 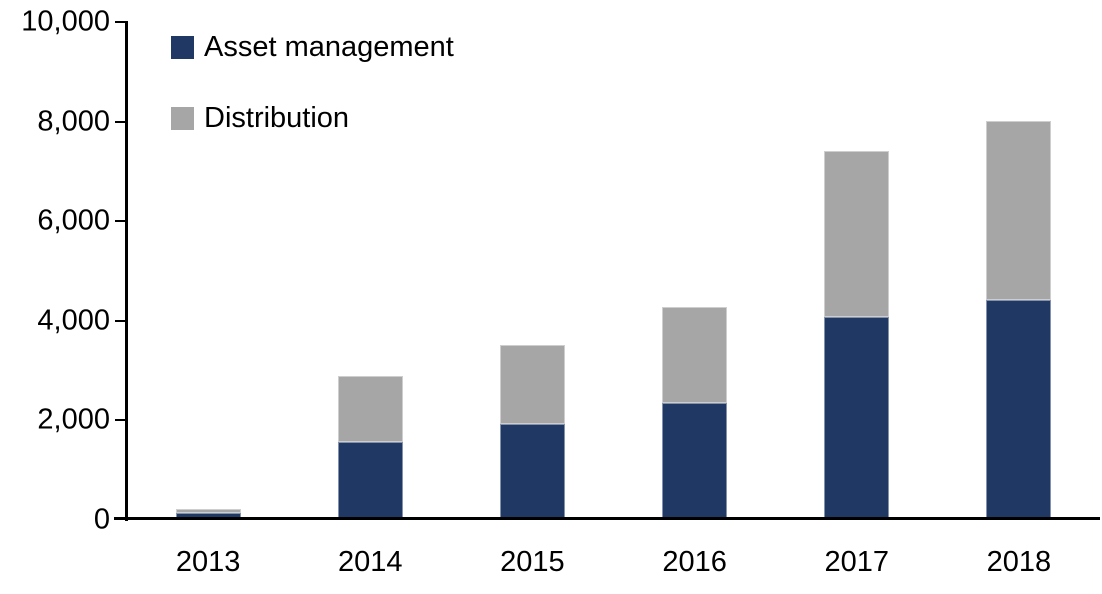 I want to click on bar-segment-distribution-2018, so click(x=1019, y=210).